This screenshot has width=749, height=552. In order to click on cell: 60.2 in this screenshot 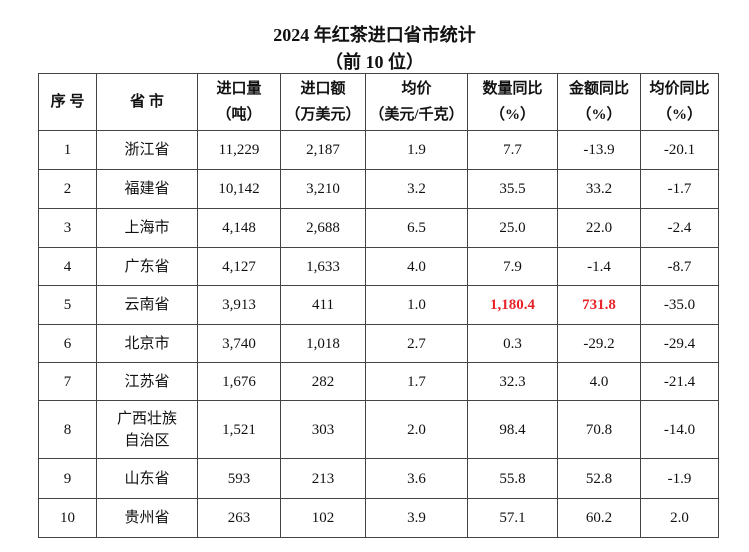, I will do `click(599, 518)`.